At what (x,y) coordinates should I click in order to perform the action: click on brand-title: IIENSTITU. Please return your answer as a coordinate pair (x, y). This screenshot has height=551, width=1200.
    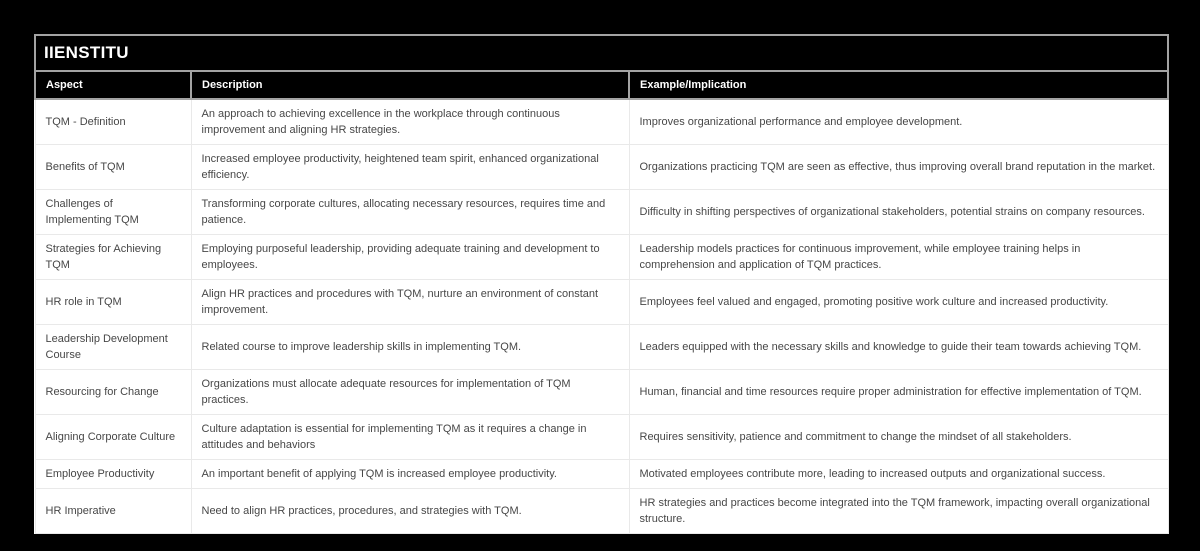
    Looking at the image, I should click on (601, 53).